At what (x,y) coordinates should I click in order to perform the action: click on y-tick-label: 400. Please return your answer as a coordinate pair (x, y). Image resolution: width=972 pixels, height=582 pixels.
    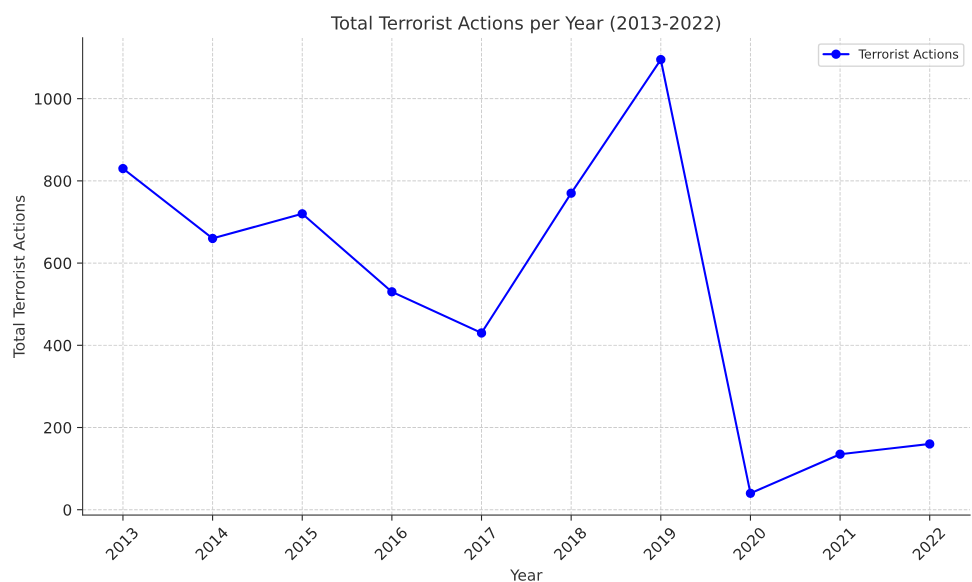
    Looking at the image, I should click on (58, 346).